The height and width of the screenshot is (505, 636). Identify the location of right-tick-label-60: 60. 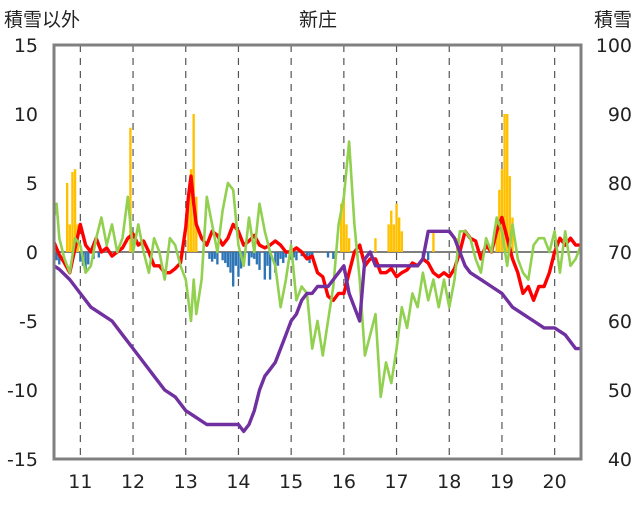
(620, 322).